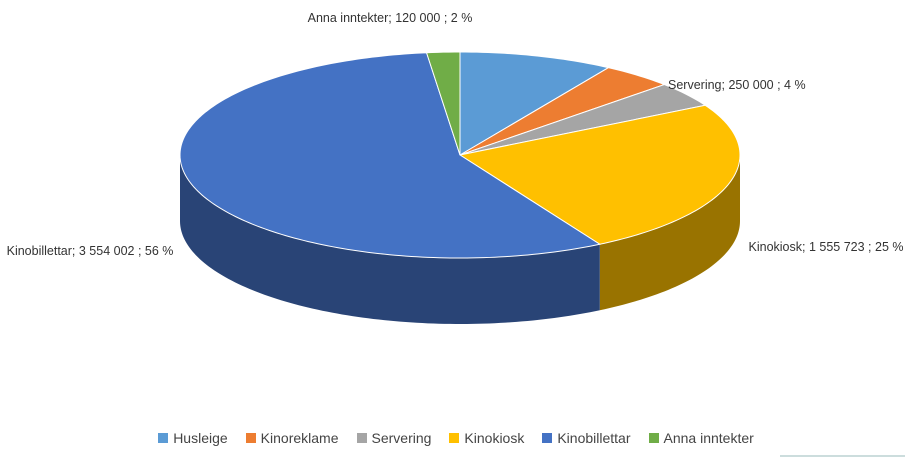 The image size is (912, 461). What do you see at coordinates (494, 438) in the screenshot?
I see `legend-label: Kinokiosk` at bounding box center [494, 438].